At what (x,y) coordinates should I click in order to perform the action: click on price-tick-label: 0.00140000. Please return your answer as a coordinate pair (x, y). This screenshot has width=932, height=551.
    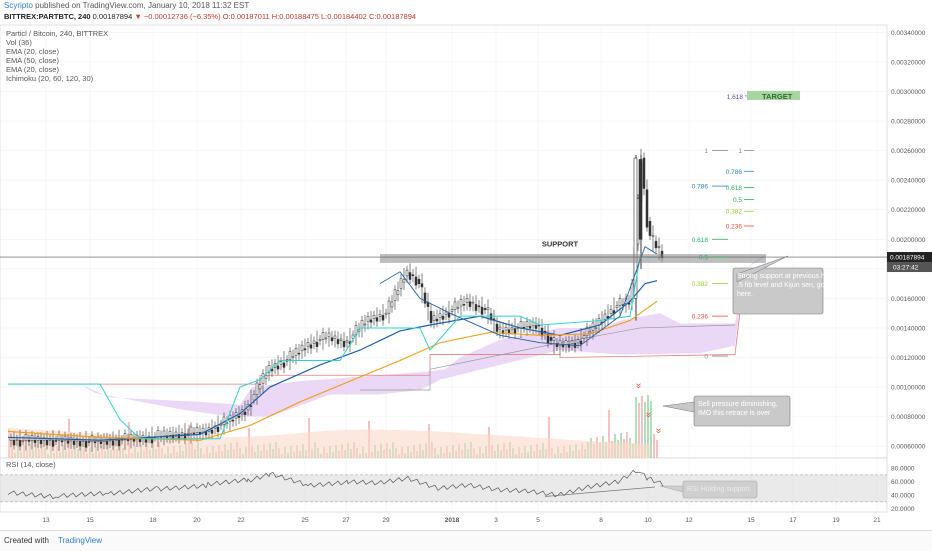
    Looking at the image, I should click on (908, 328).